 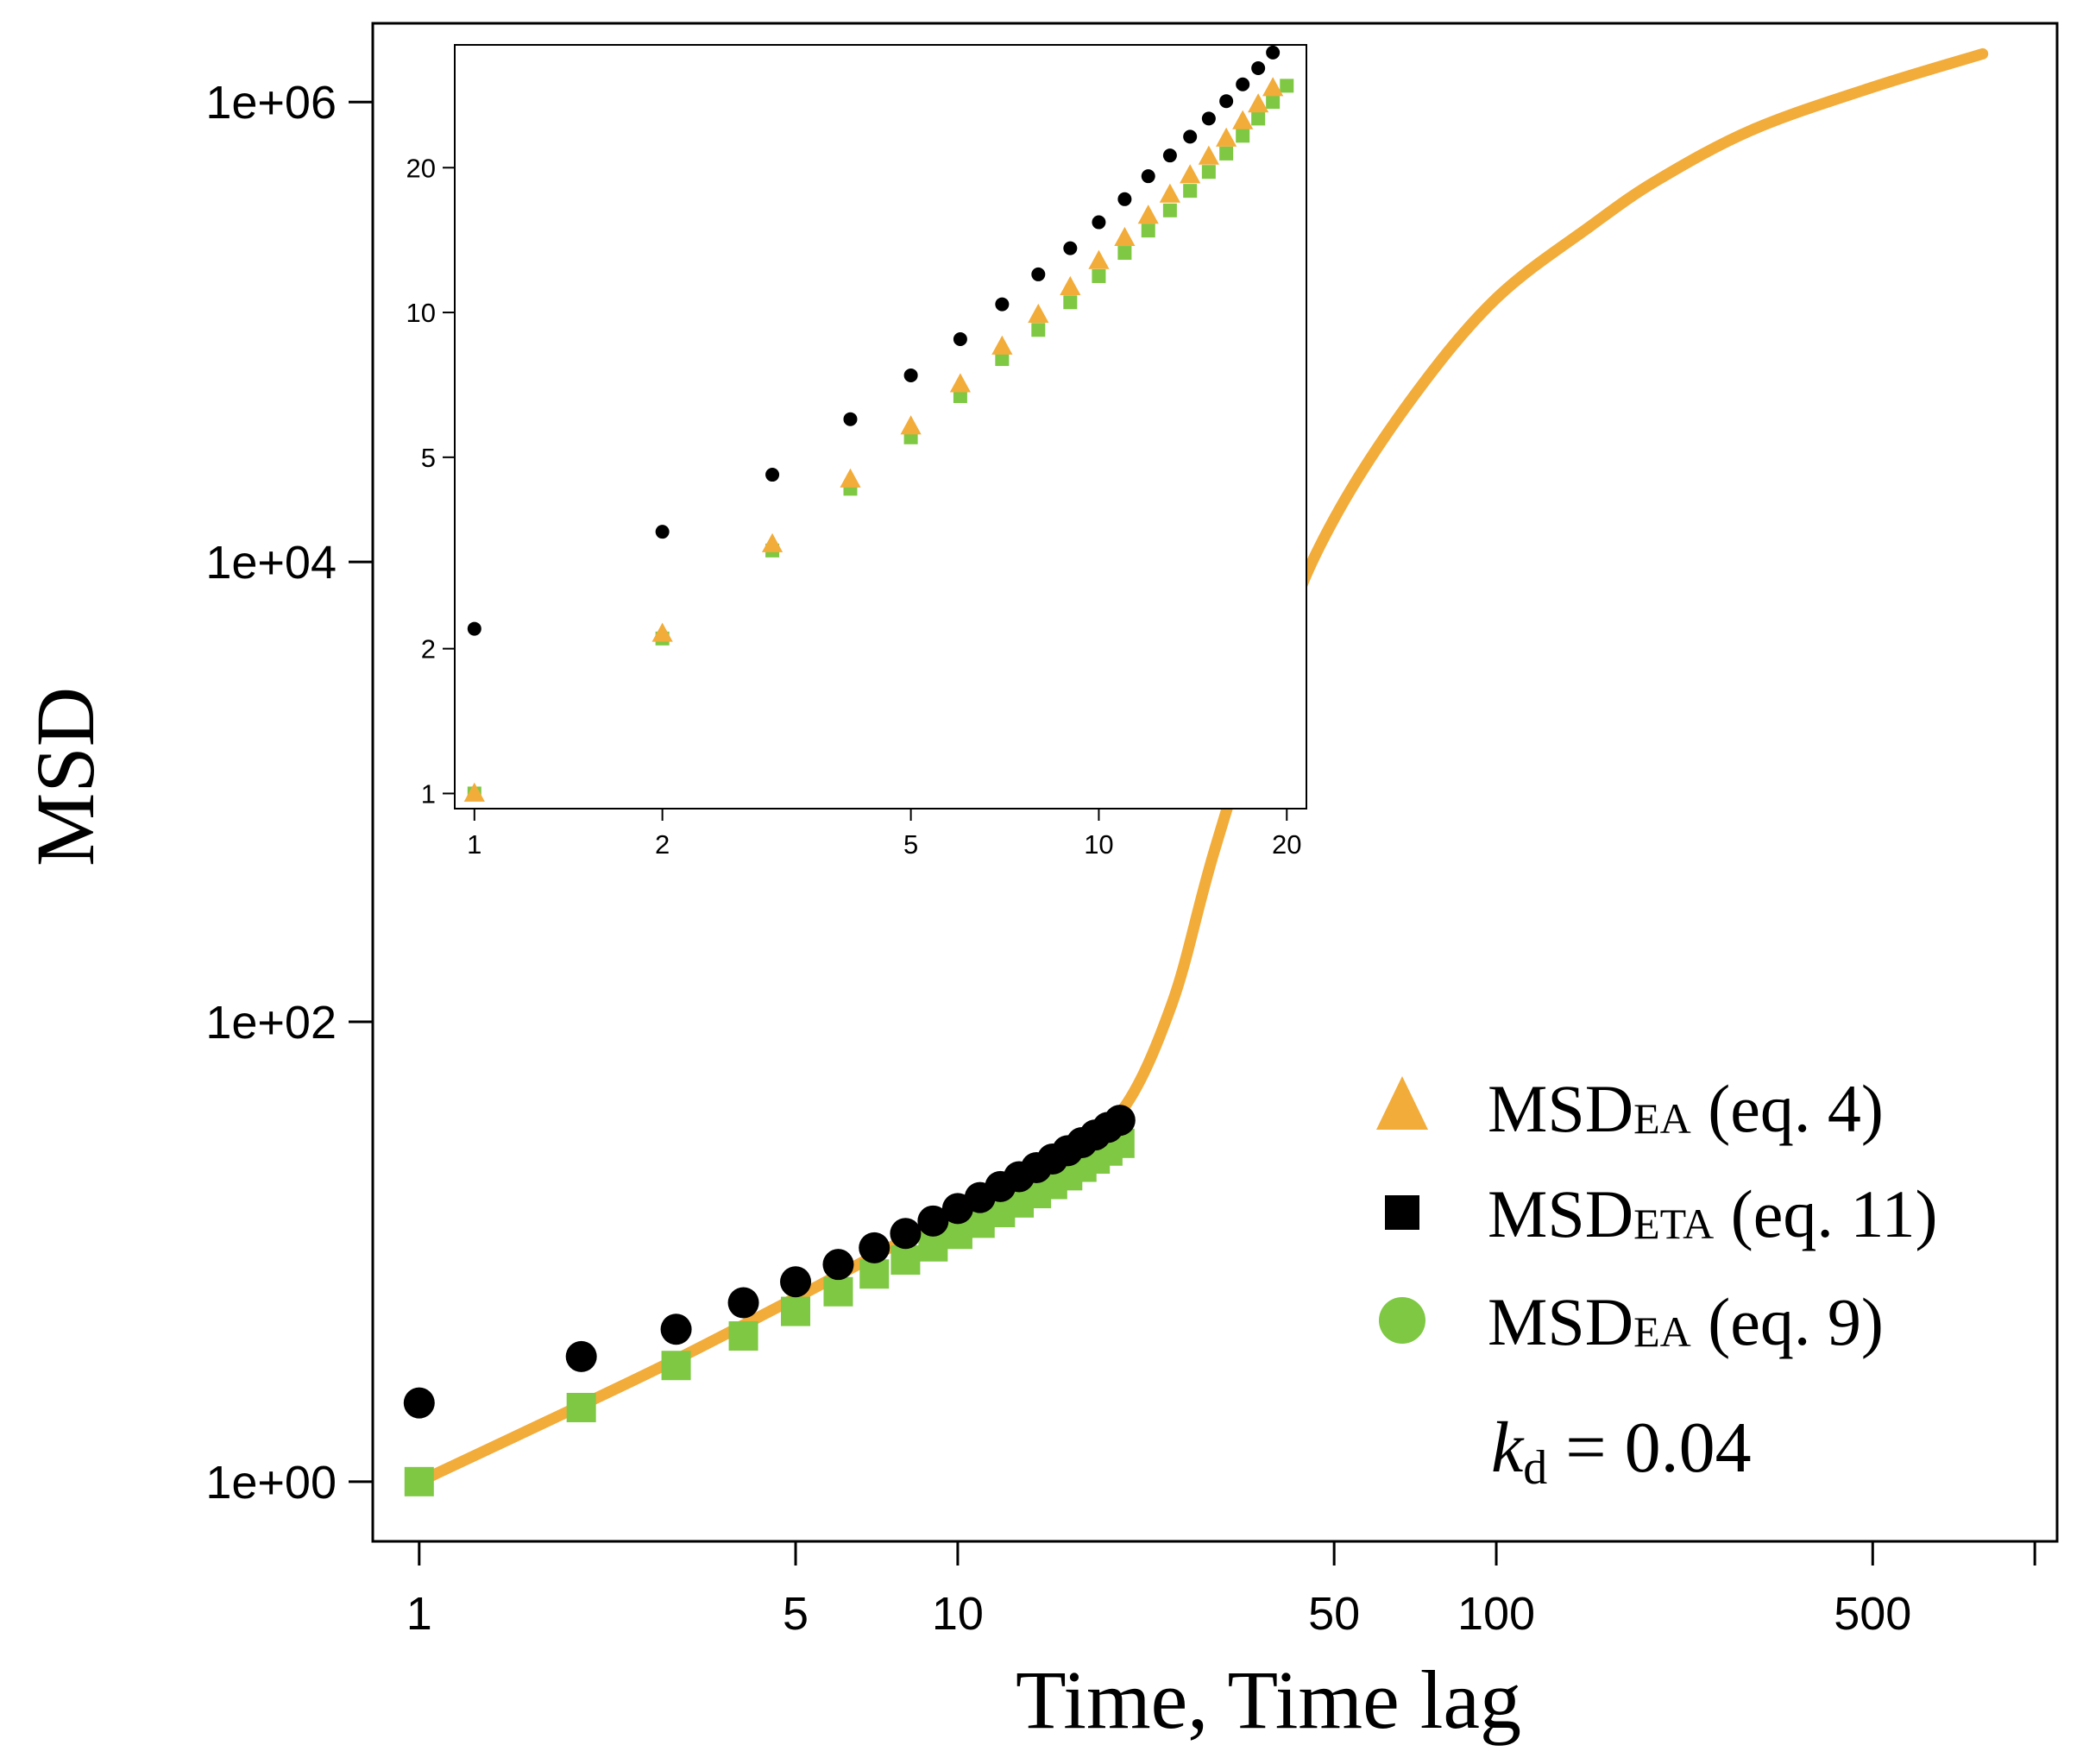 I want to click on inset-y-tick-label-1: 2, so click(x=428, y=650).